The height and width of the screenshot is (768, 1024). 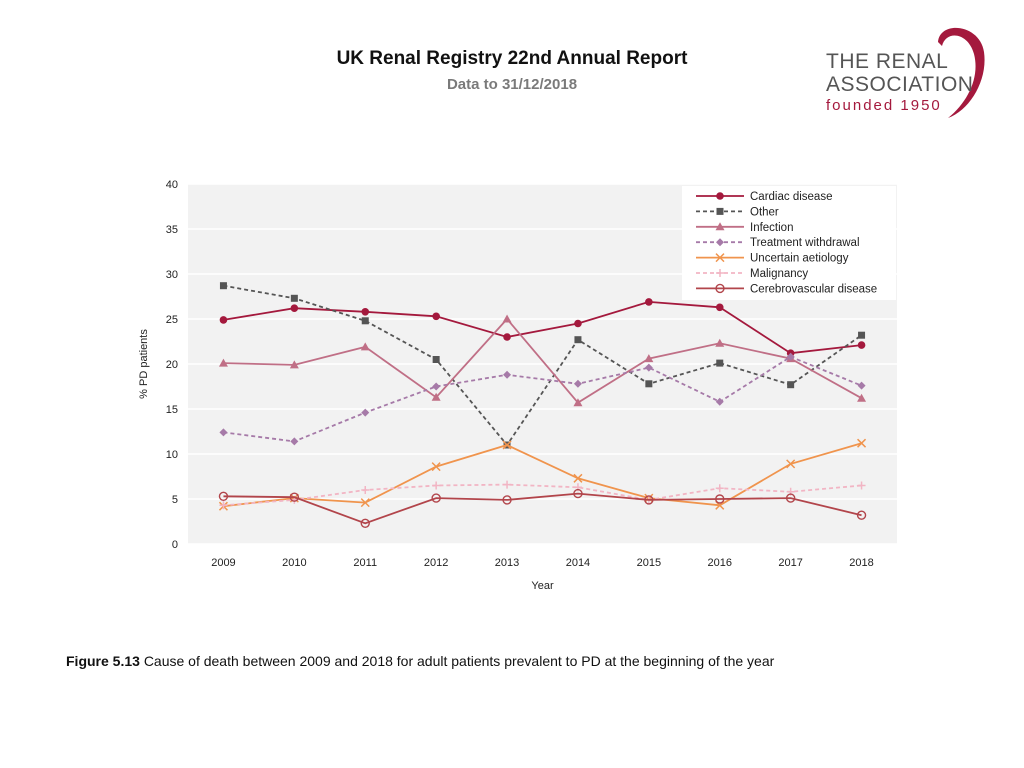 I want to click on y-tick-label: 5, so click(x=175, y=500).